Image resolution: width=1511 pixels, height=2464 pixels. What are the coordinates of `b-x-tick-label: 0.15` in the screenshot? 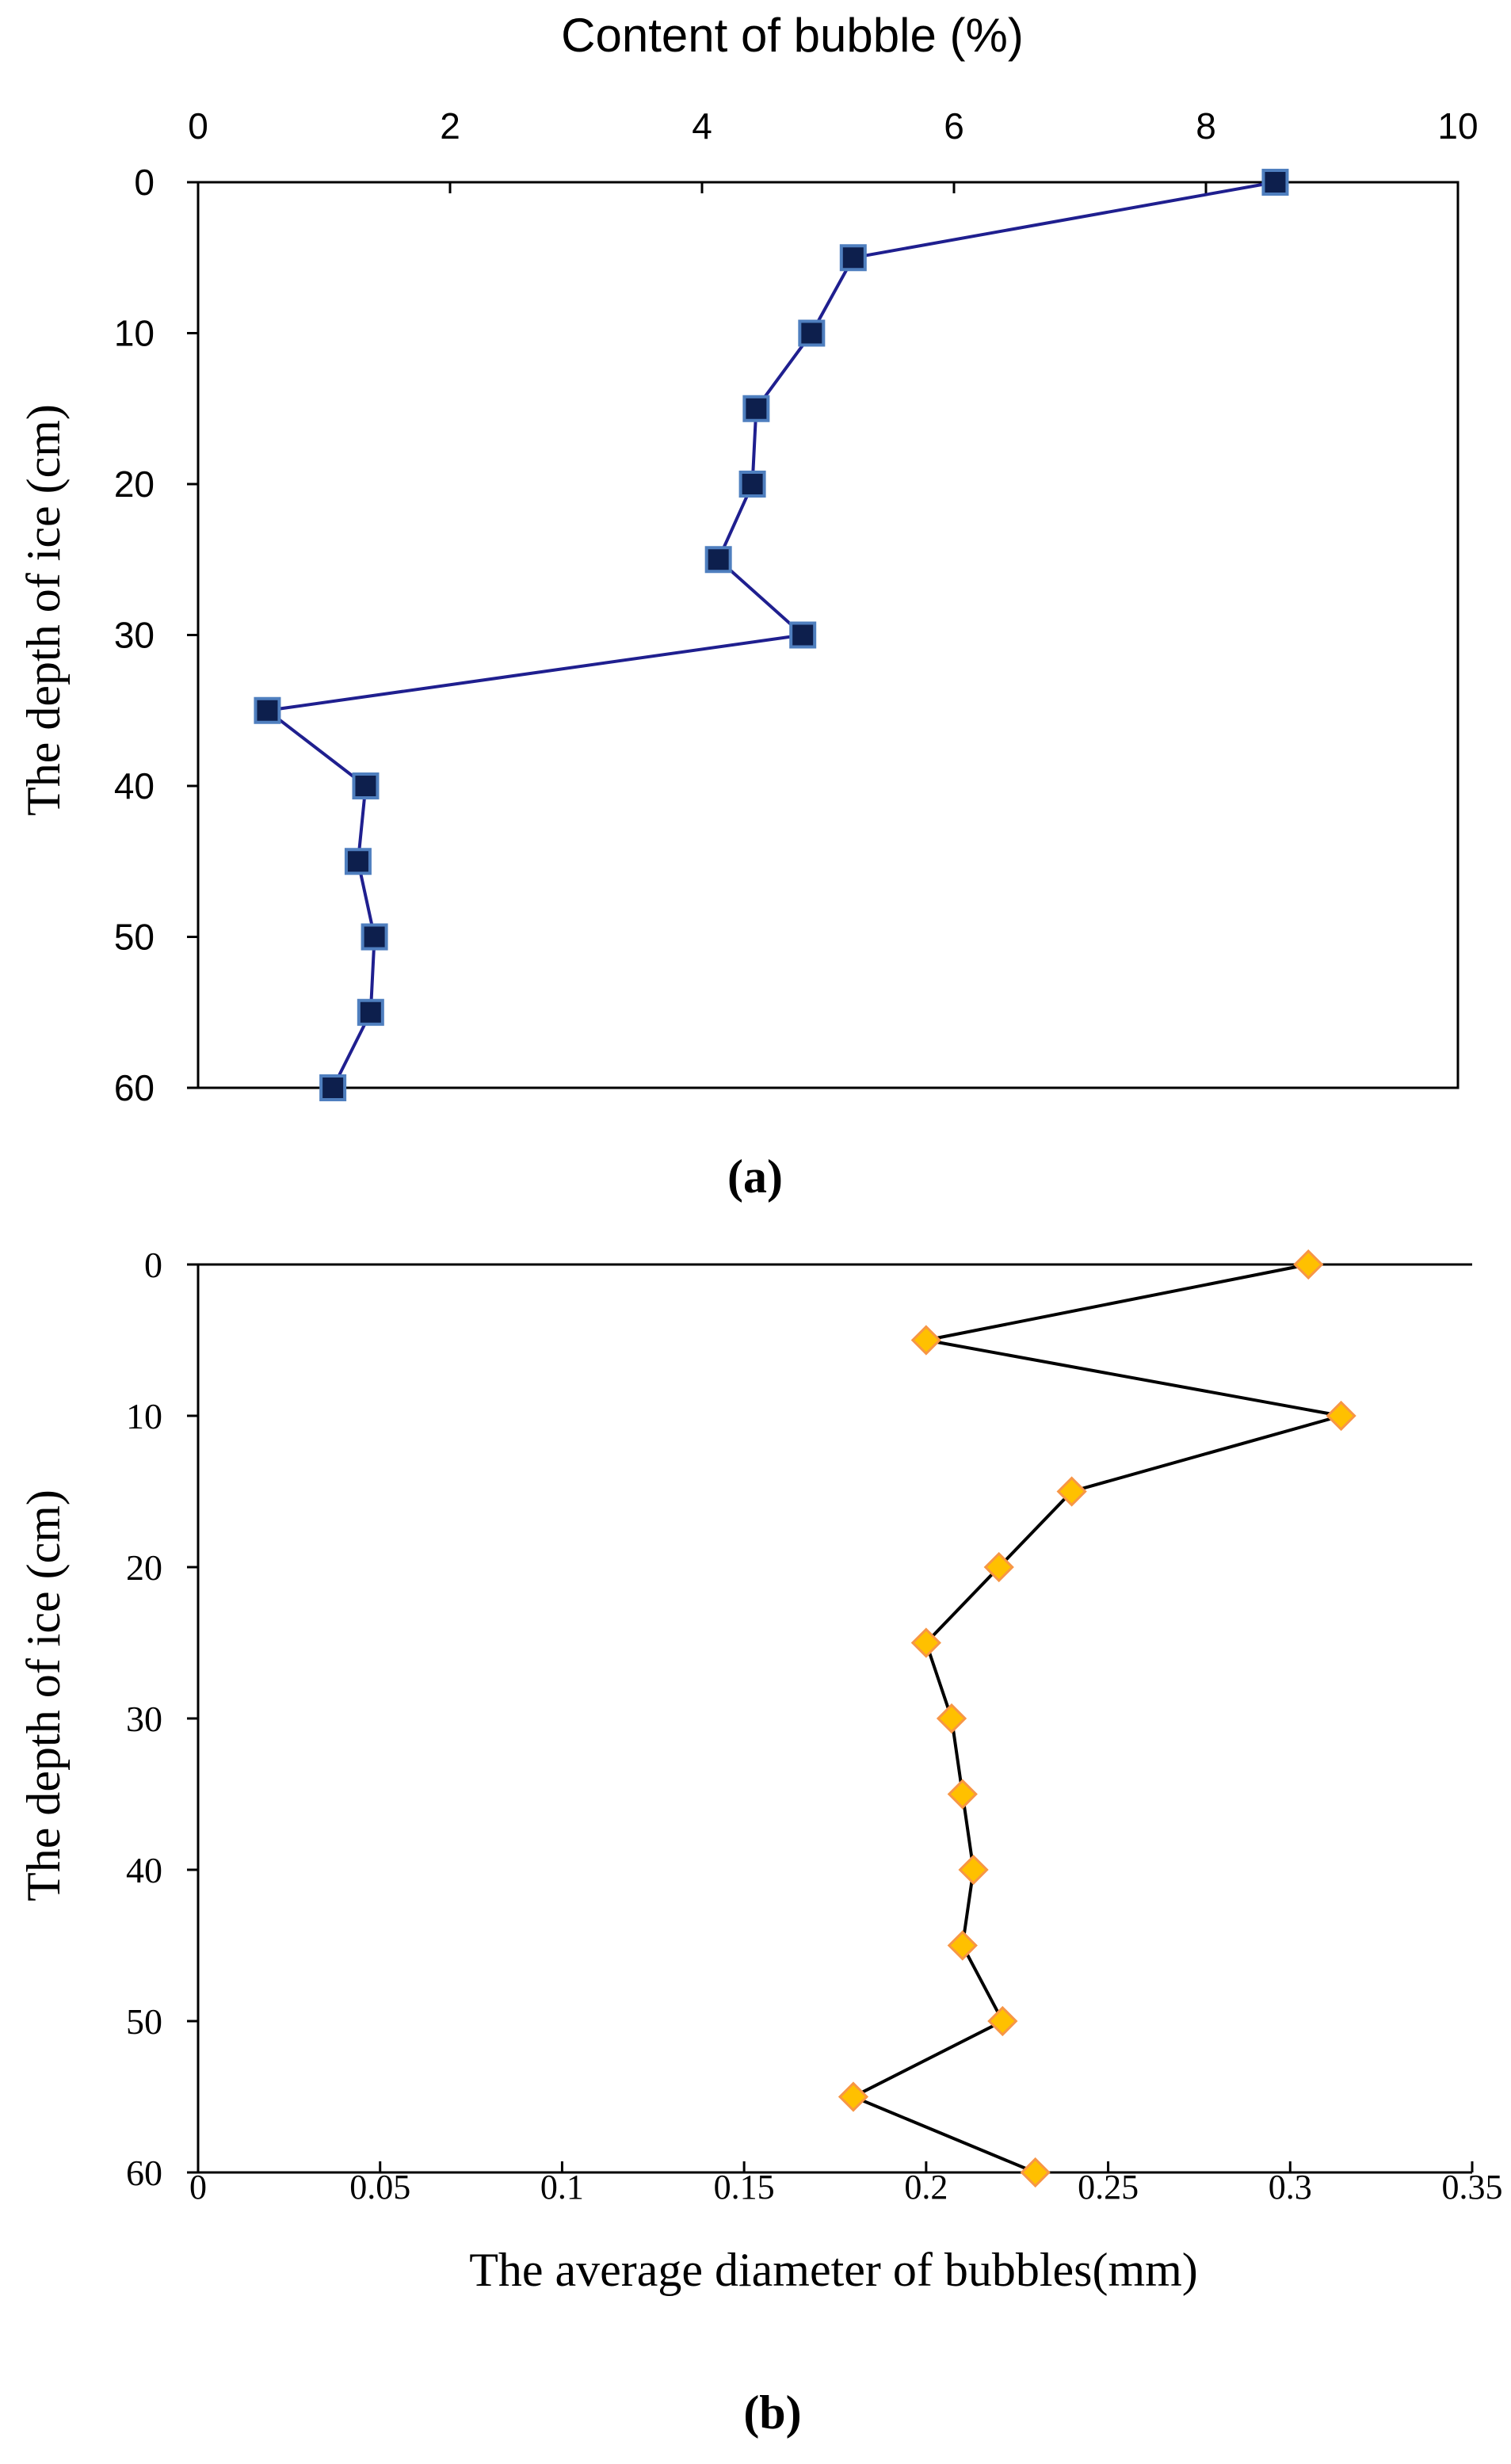 It's located at (744, 2187).